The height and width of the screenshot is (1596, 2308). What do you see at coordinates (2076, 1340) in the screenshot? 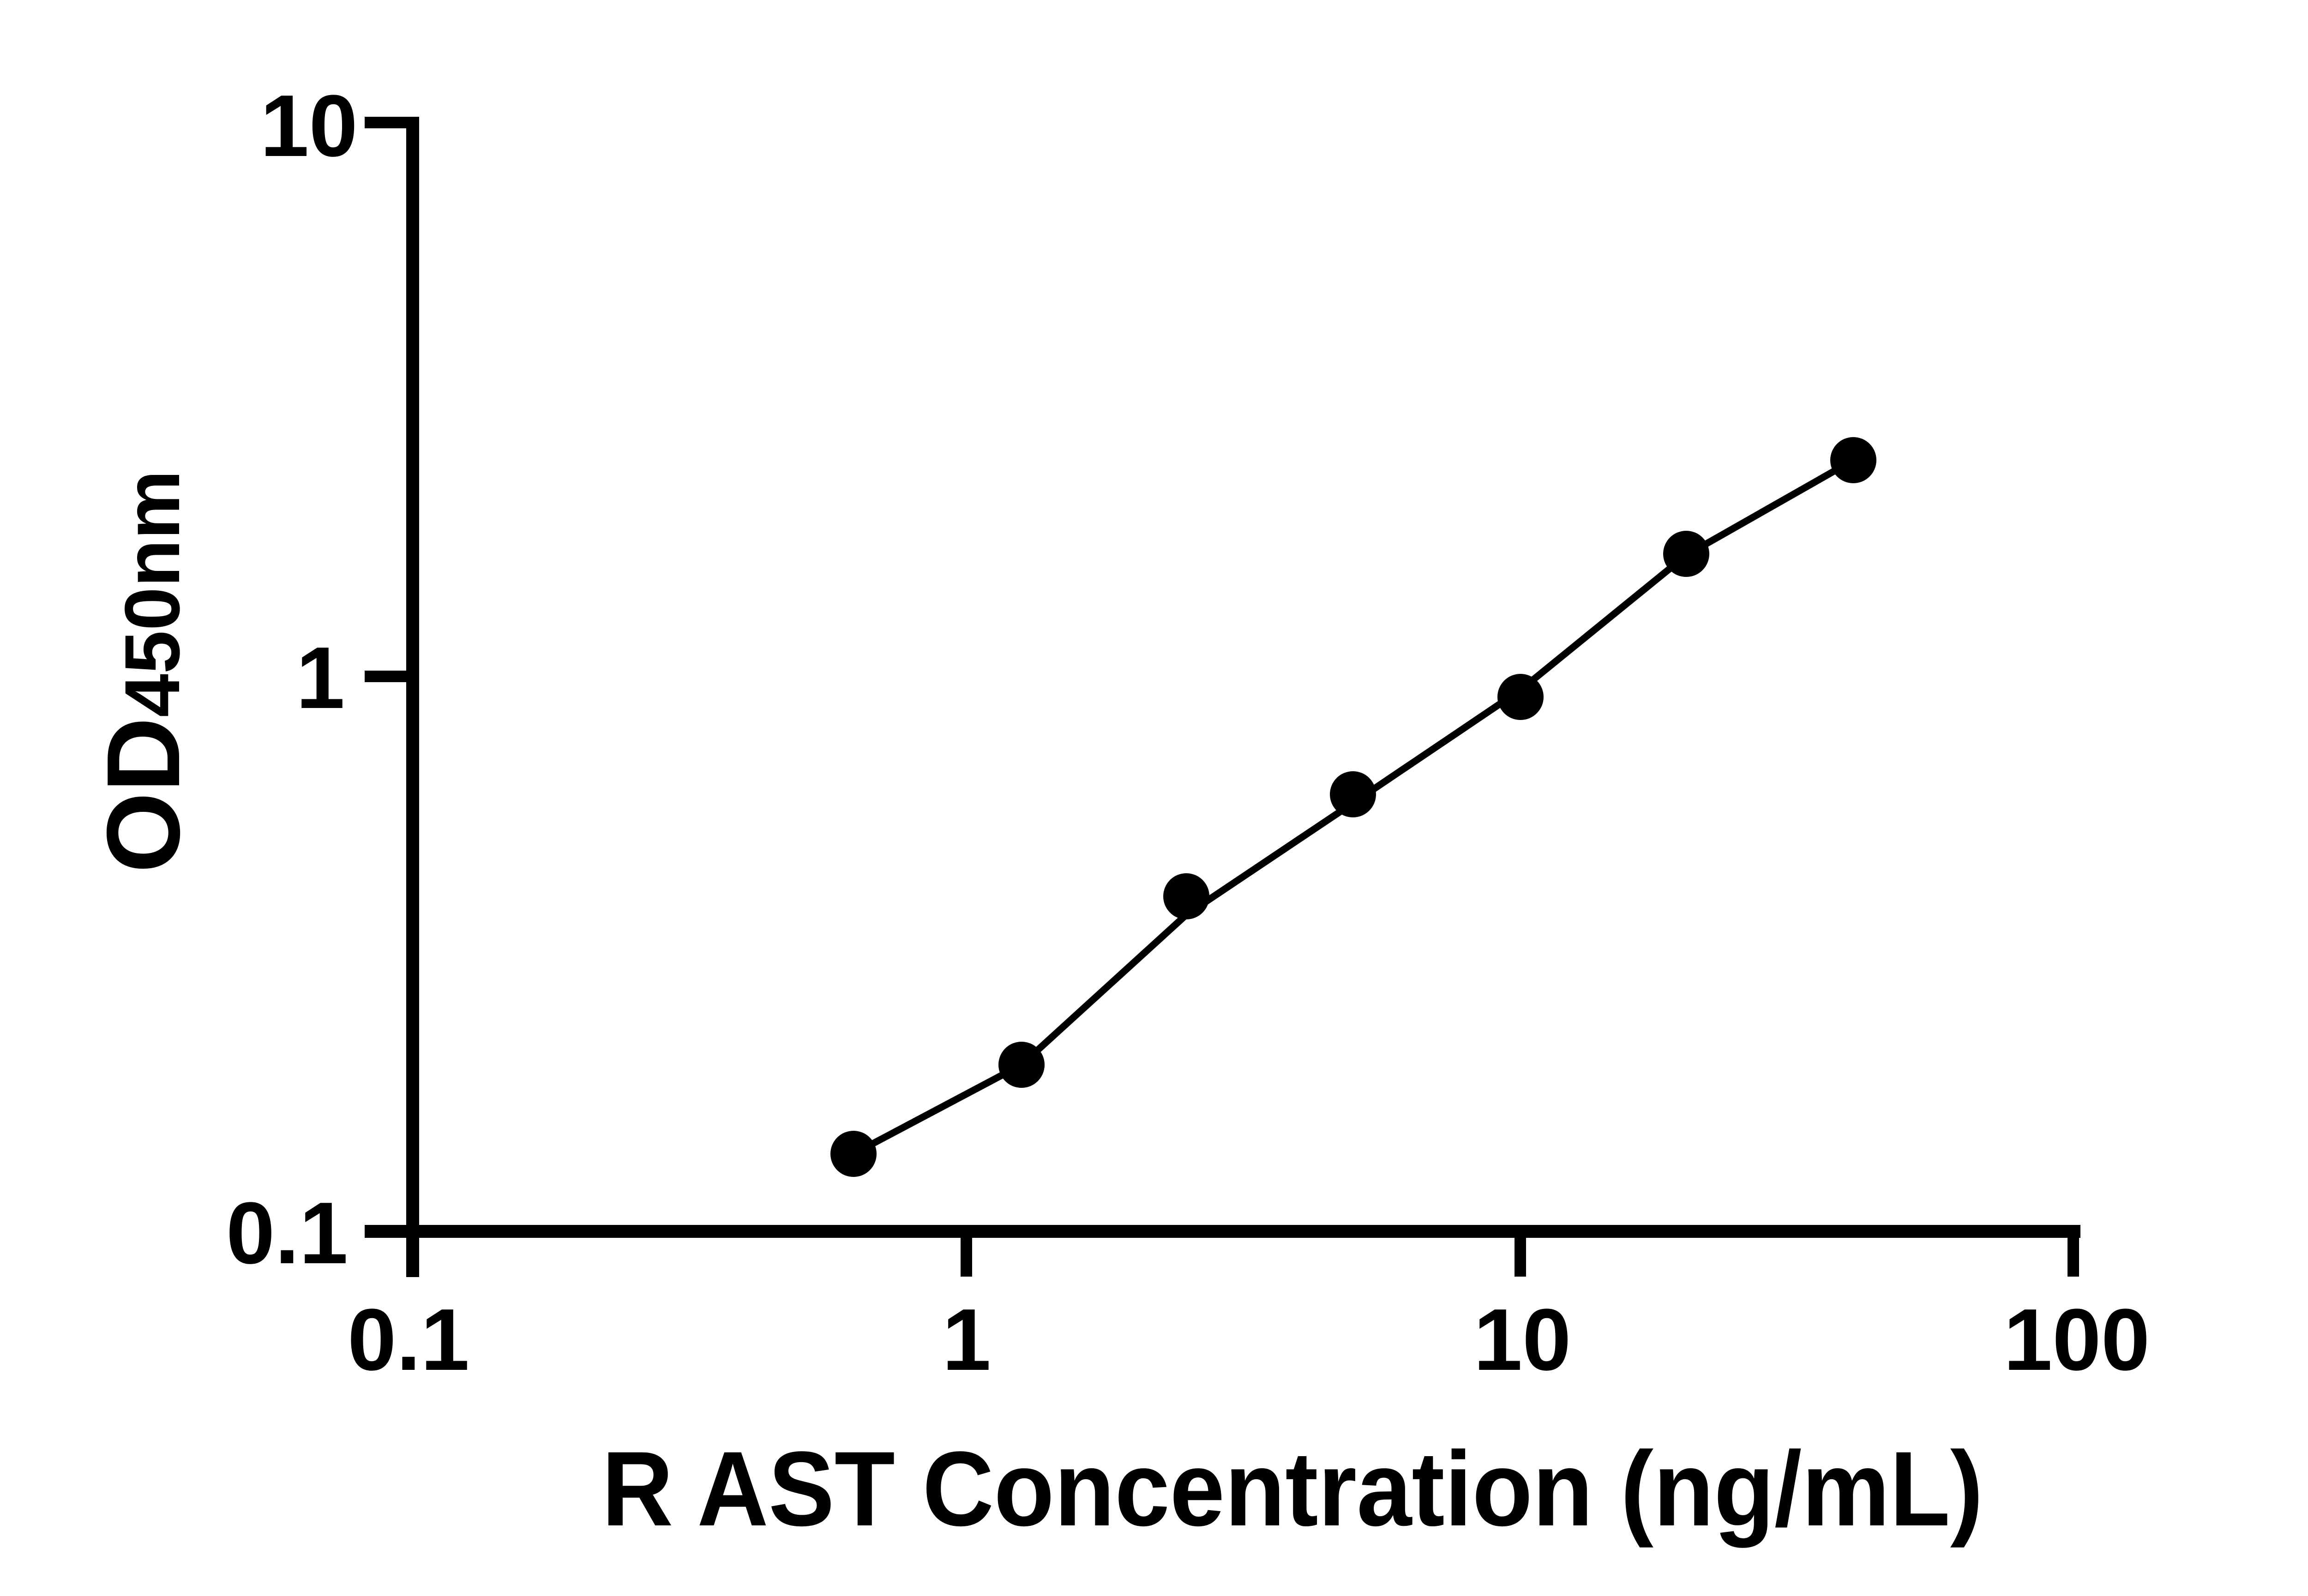
I see `svg-text: 100` at bounding box center [2076, 1340].